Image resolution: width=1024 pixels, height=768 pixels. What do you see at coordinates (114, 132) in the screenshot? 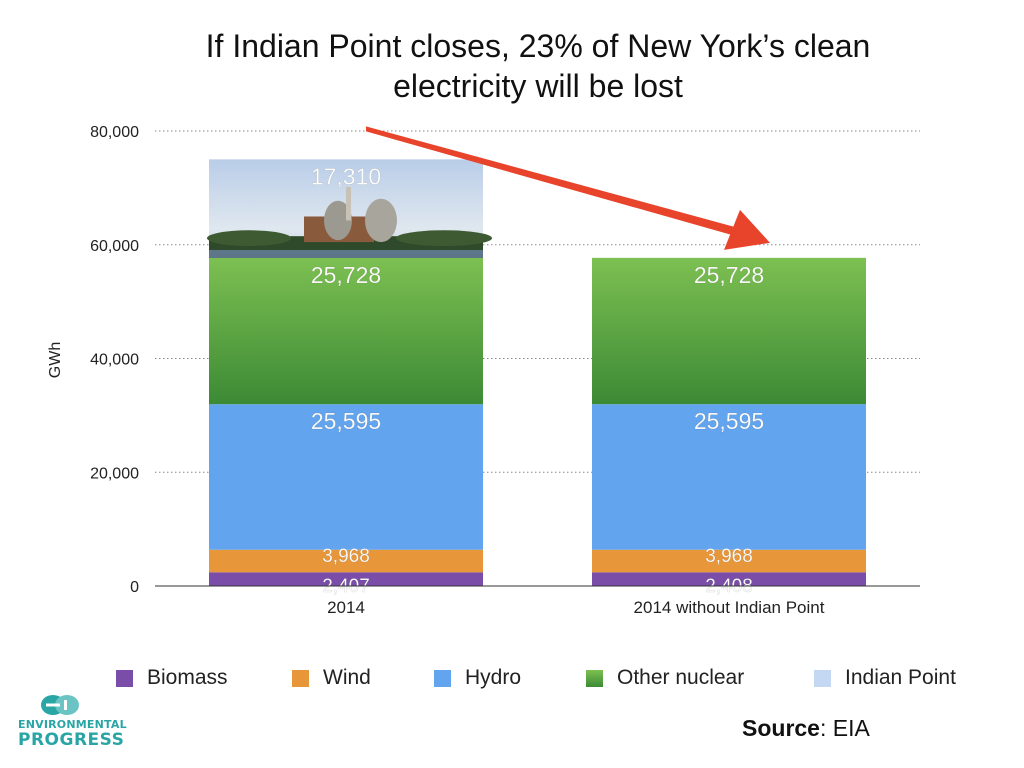
I see `y-tick-label: 80,000` at bounding box center [114, 132].